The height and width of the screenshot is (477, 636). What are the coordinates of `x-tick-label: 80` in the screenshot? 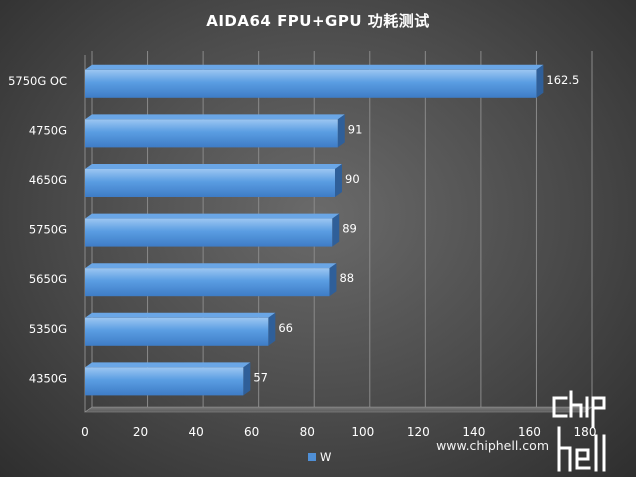 It's located at (307, 432).